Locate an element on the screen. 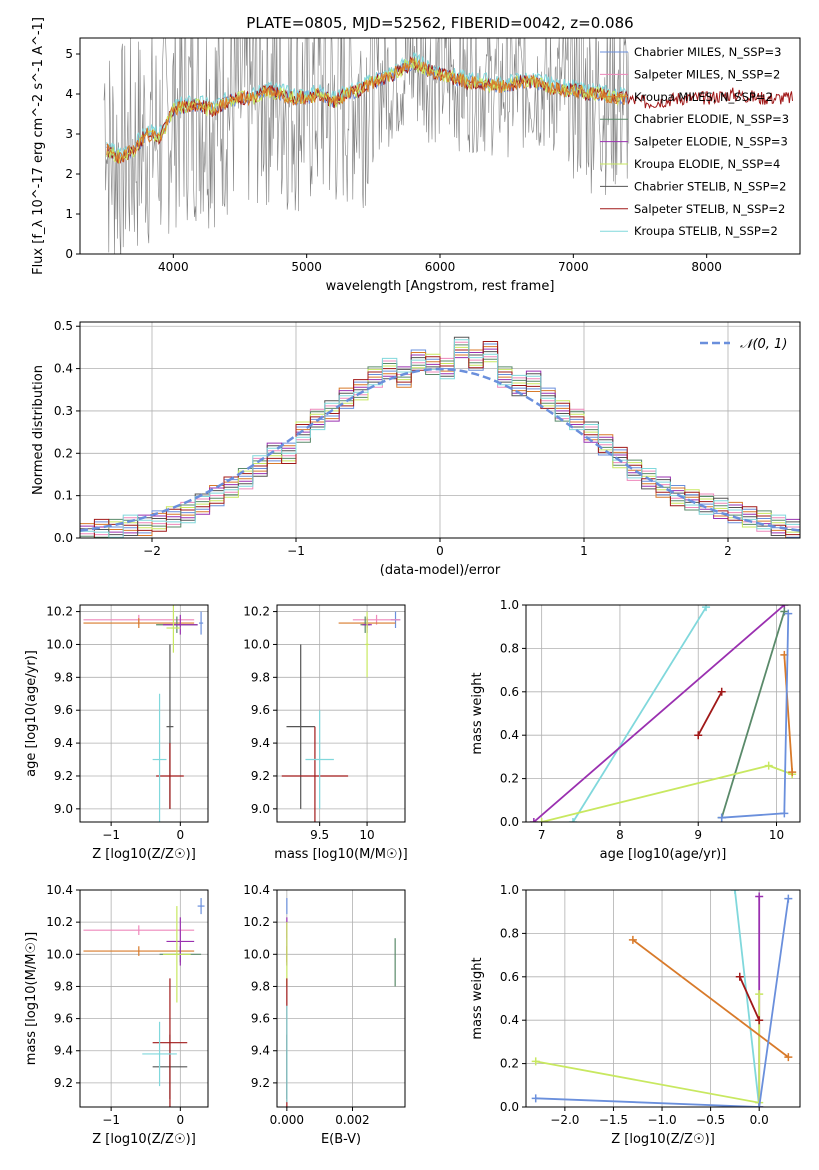 This screenshot has height=1170, width=819. model-kroupa_miles is located at coordinates (366, 110).